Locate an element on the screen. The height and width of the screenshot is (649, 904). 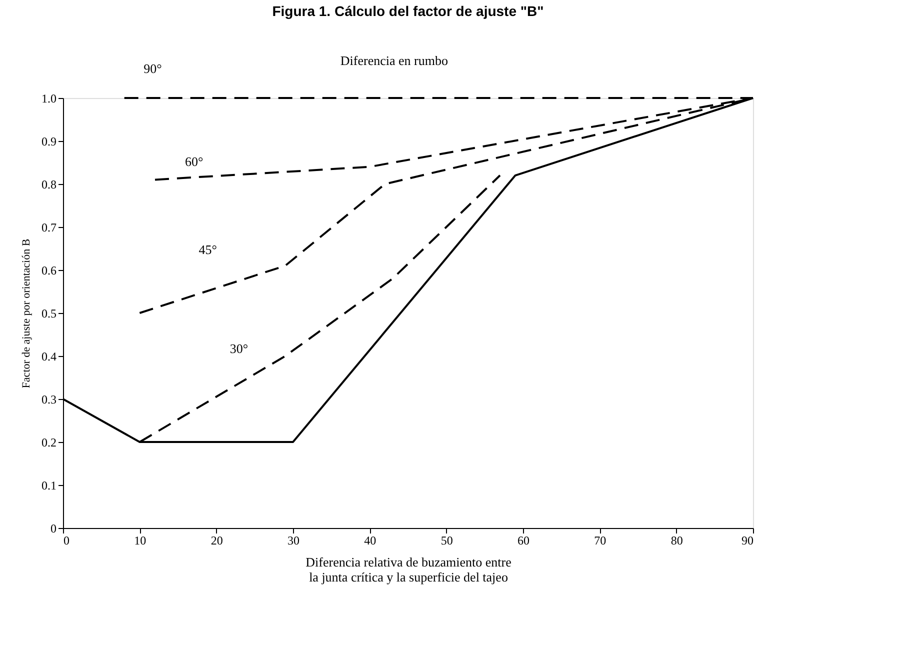
x-tick-label: 90 is located at coordinates (748, 541).